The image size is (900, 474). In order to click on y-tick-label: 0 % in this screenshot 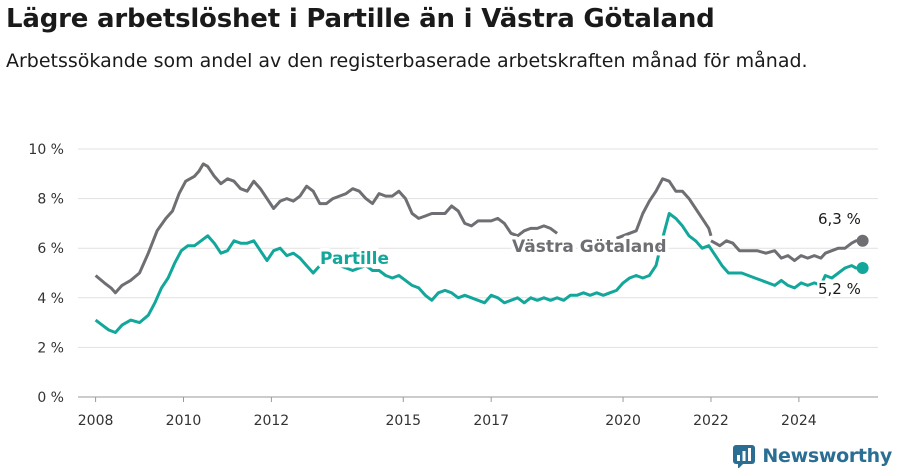, I will do `click(50, 398)`.